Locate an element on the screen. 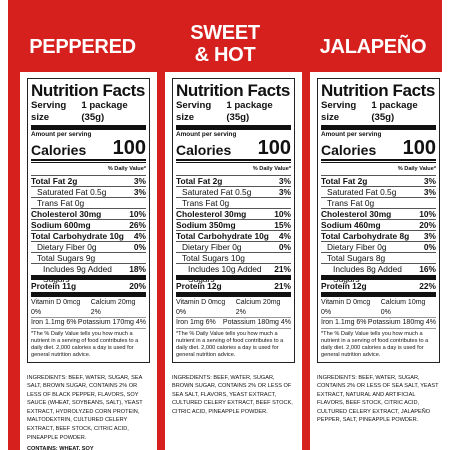 The width and height of the screenshot is (450, 450). nutrient-label: Total Sugars 9g is located at coordinates (66, 258).